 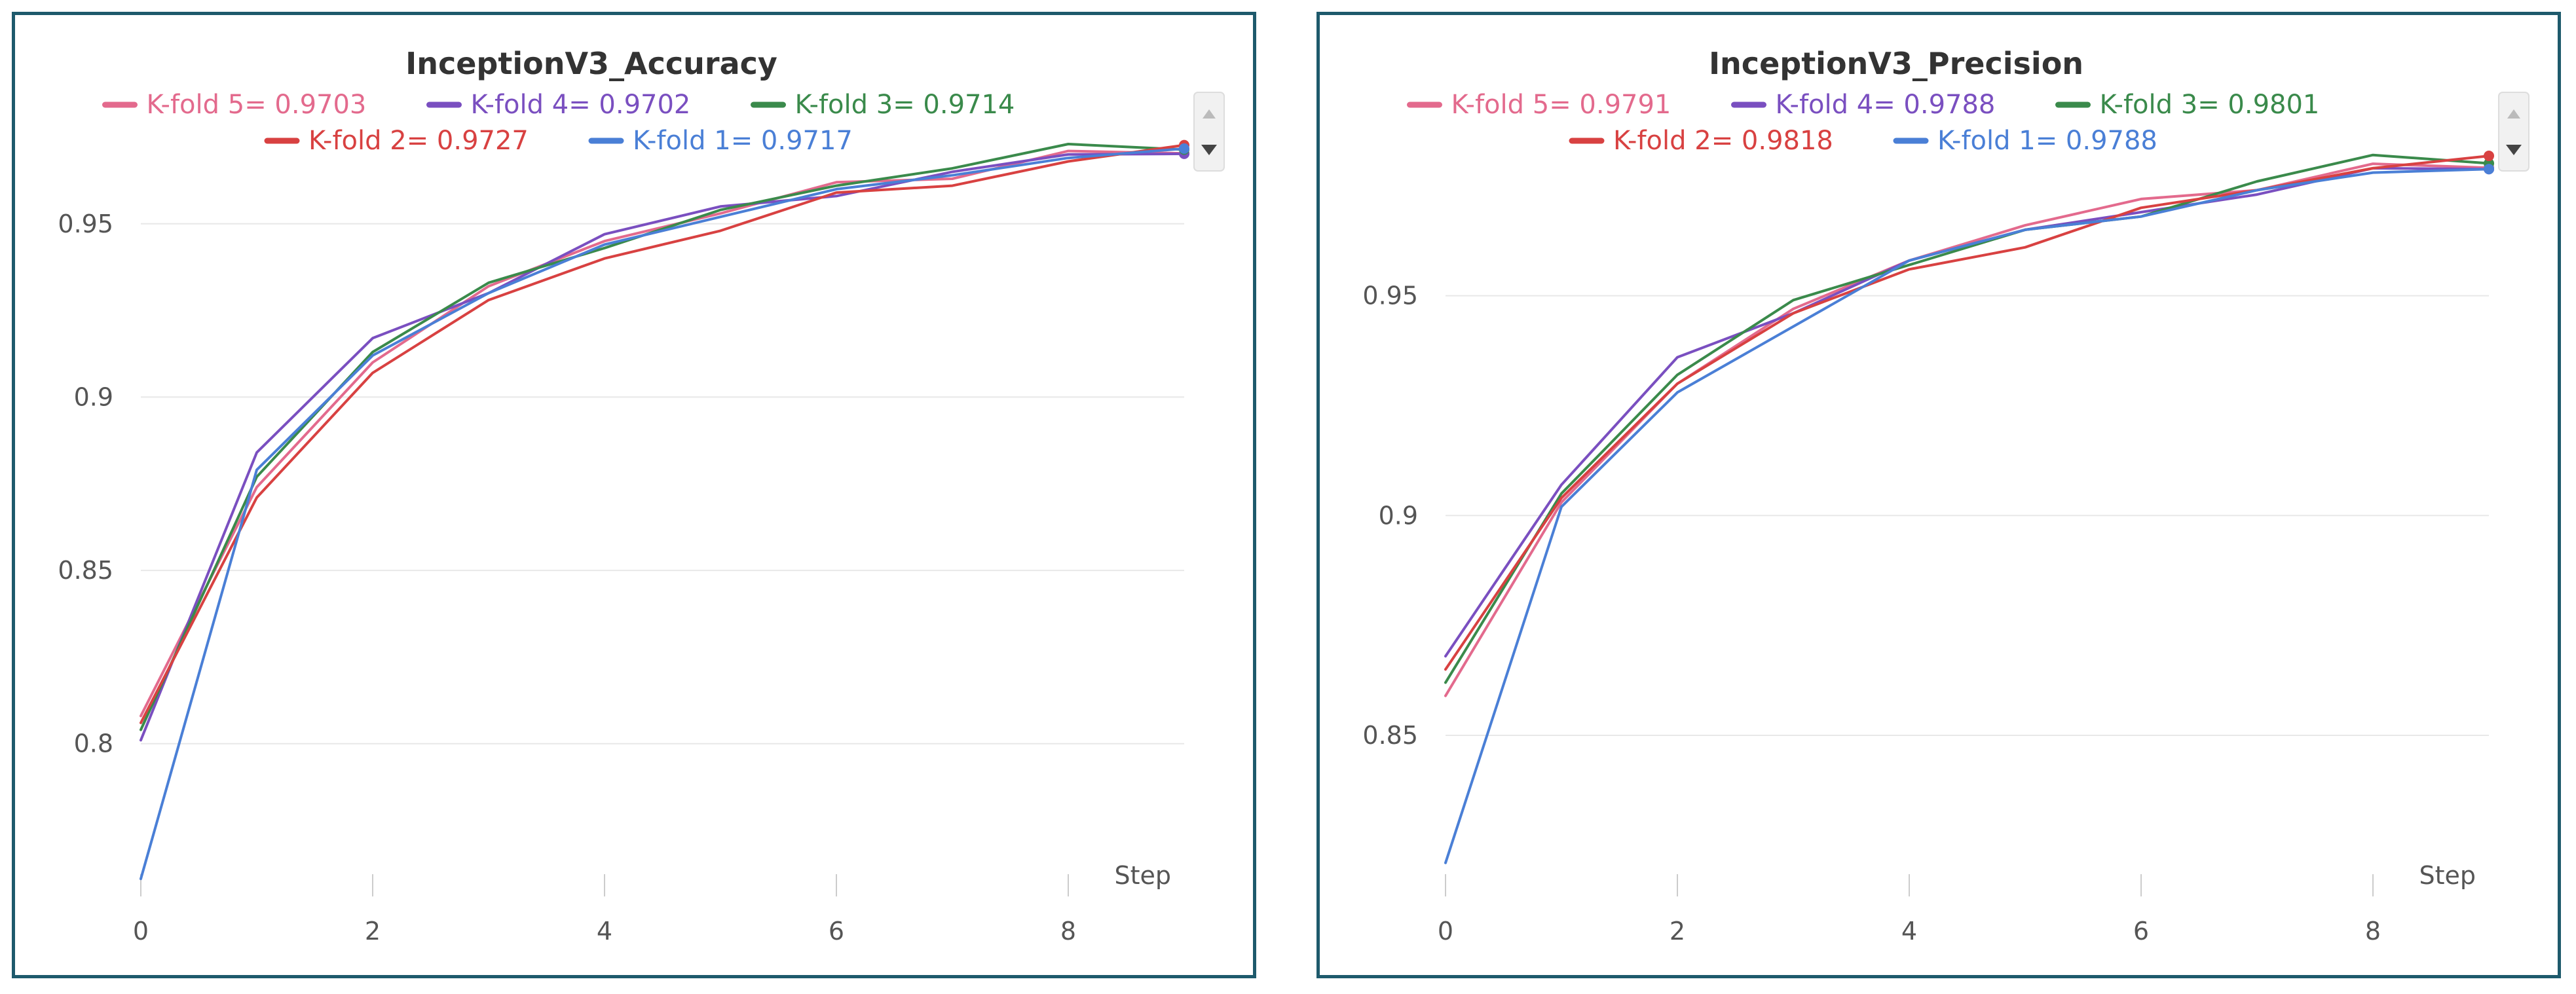 I want to click on legend-item-kfold-2: K-fold 2= 0.9727, so click(x=396, y=141).